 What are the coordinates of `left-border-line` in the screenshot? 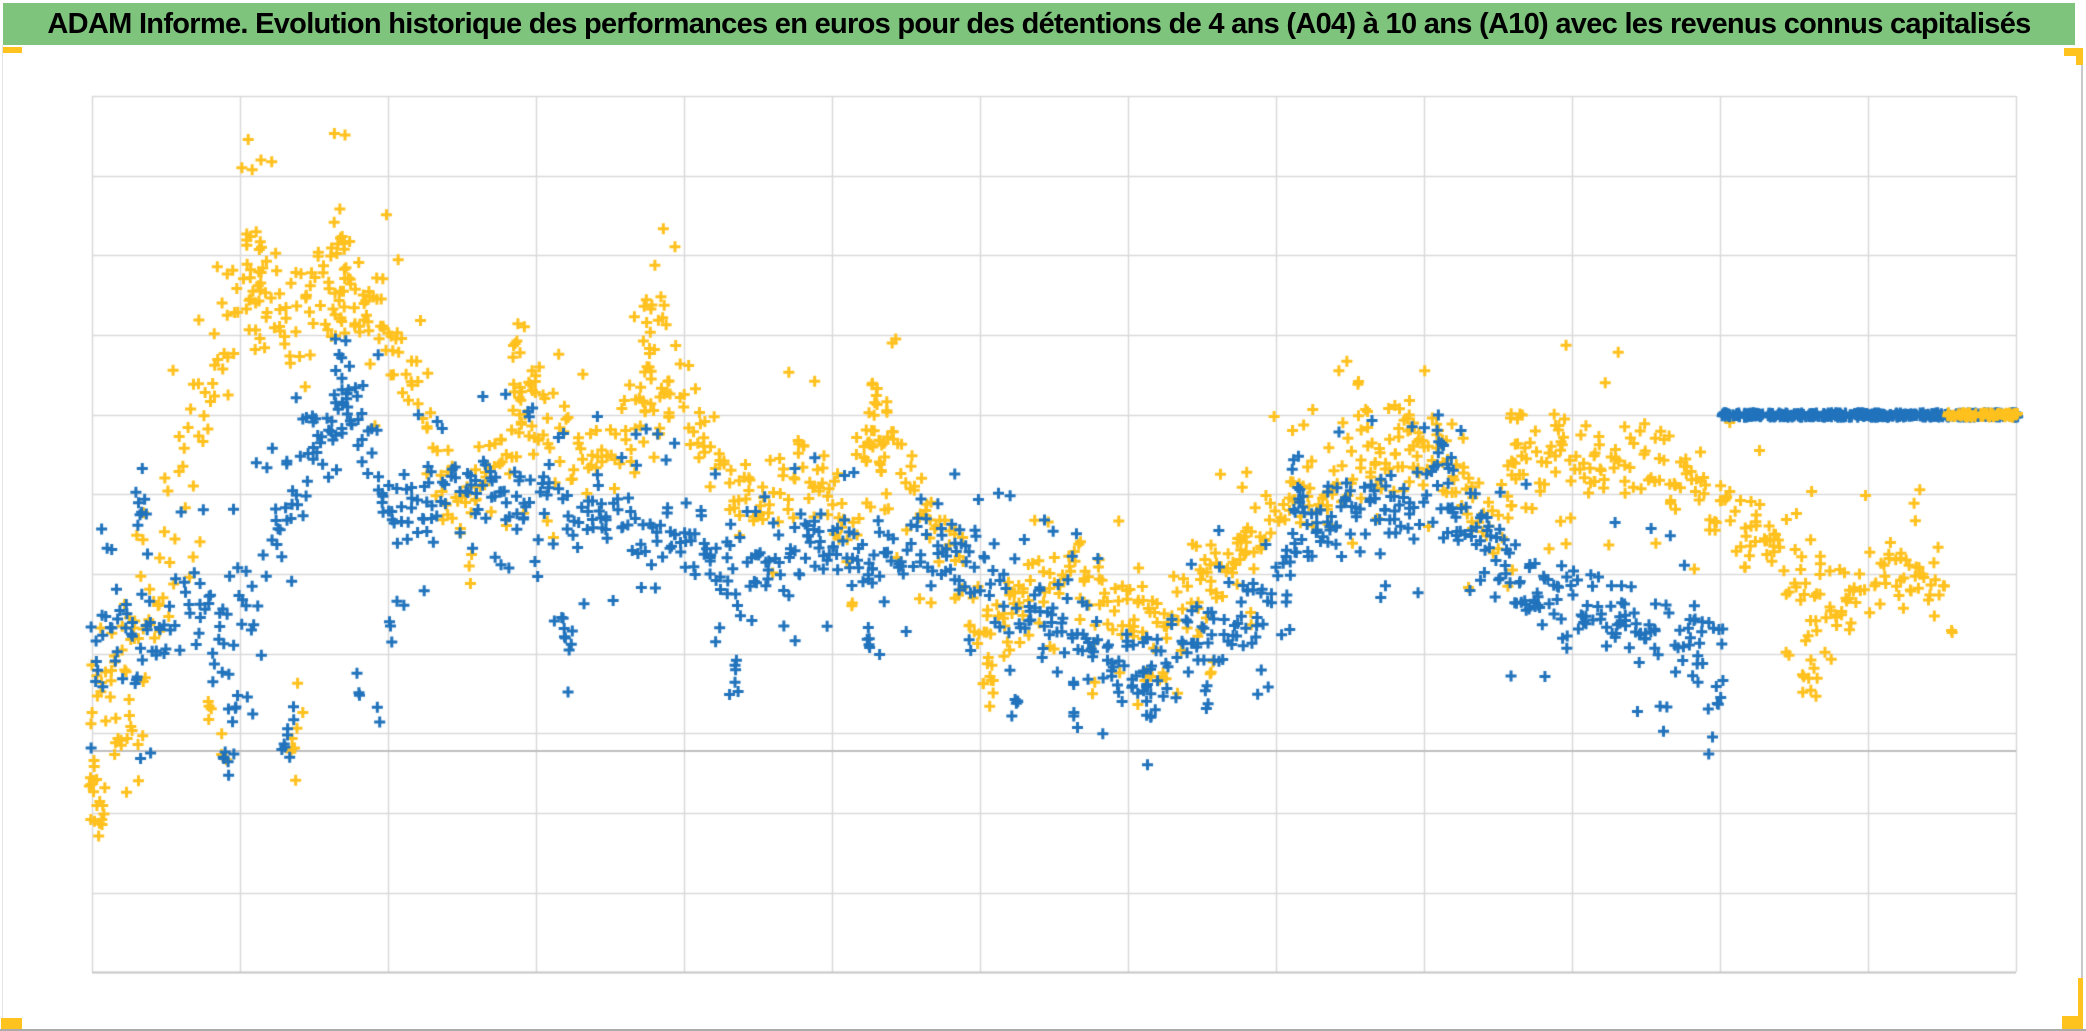 It's located at (2, 537).